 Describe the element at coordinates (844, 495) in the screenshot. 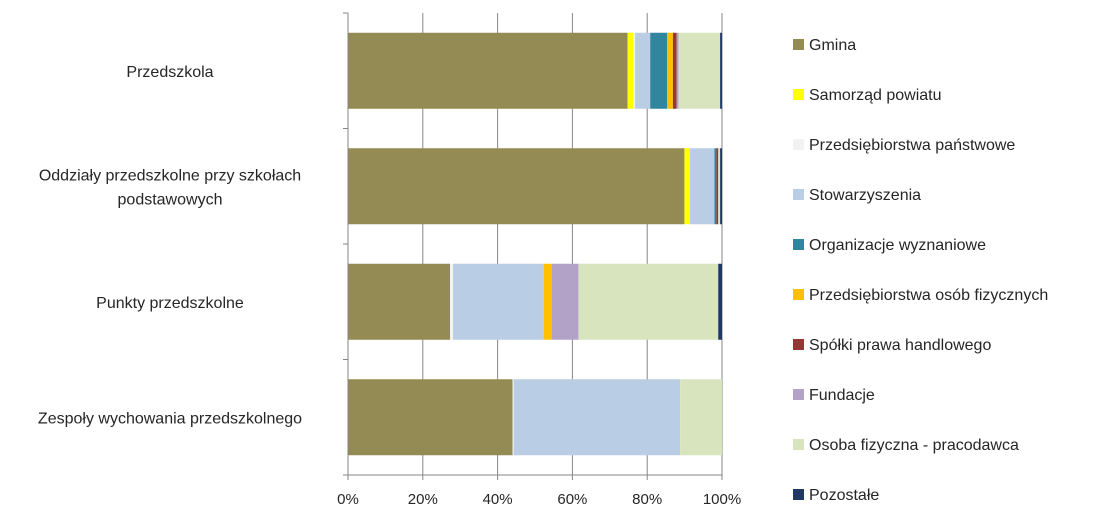

I see `legend-label: Pozostałe` at that location.